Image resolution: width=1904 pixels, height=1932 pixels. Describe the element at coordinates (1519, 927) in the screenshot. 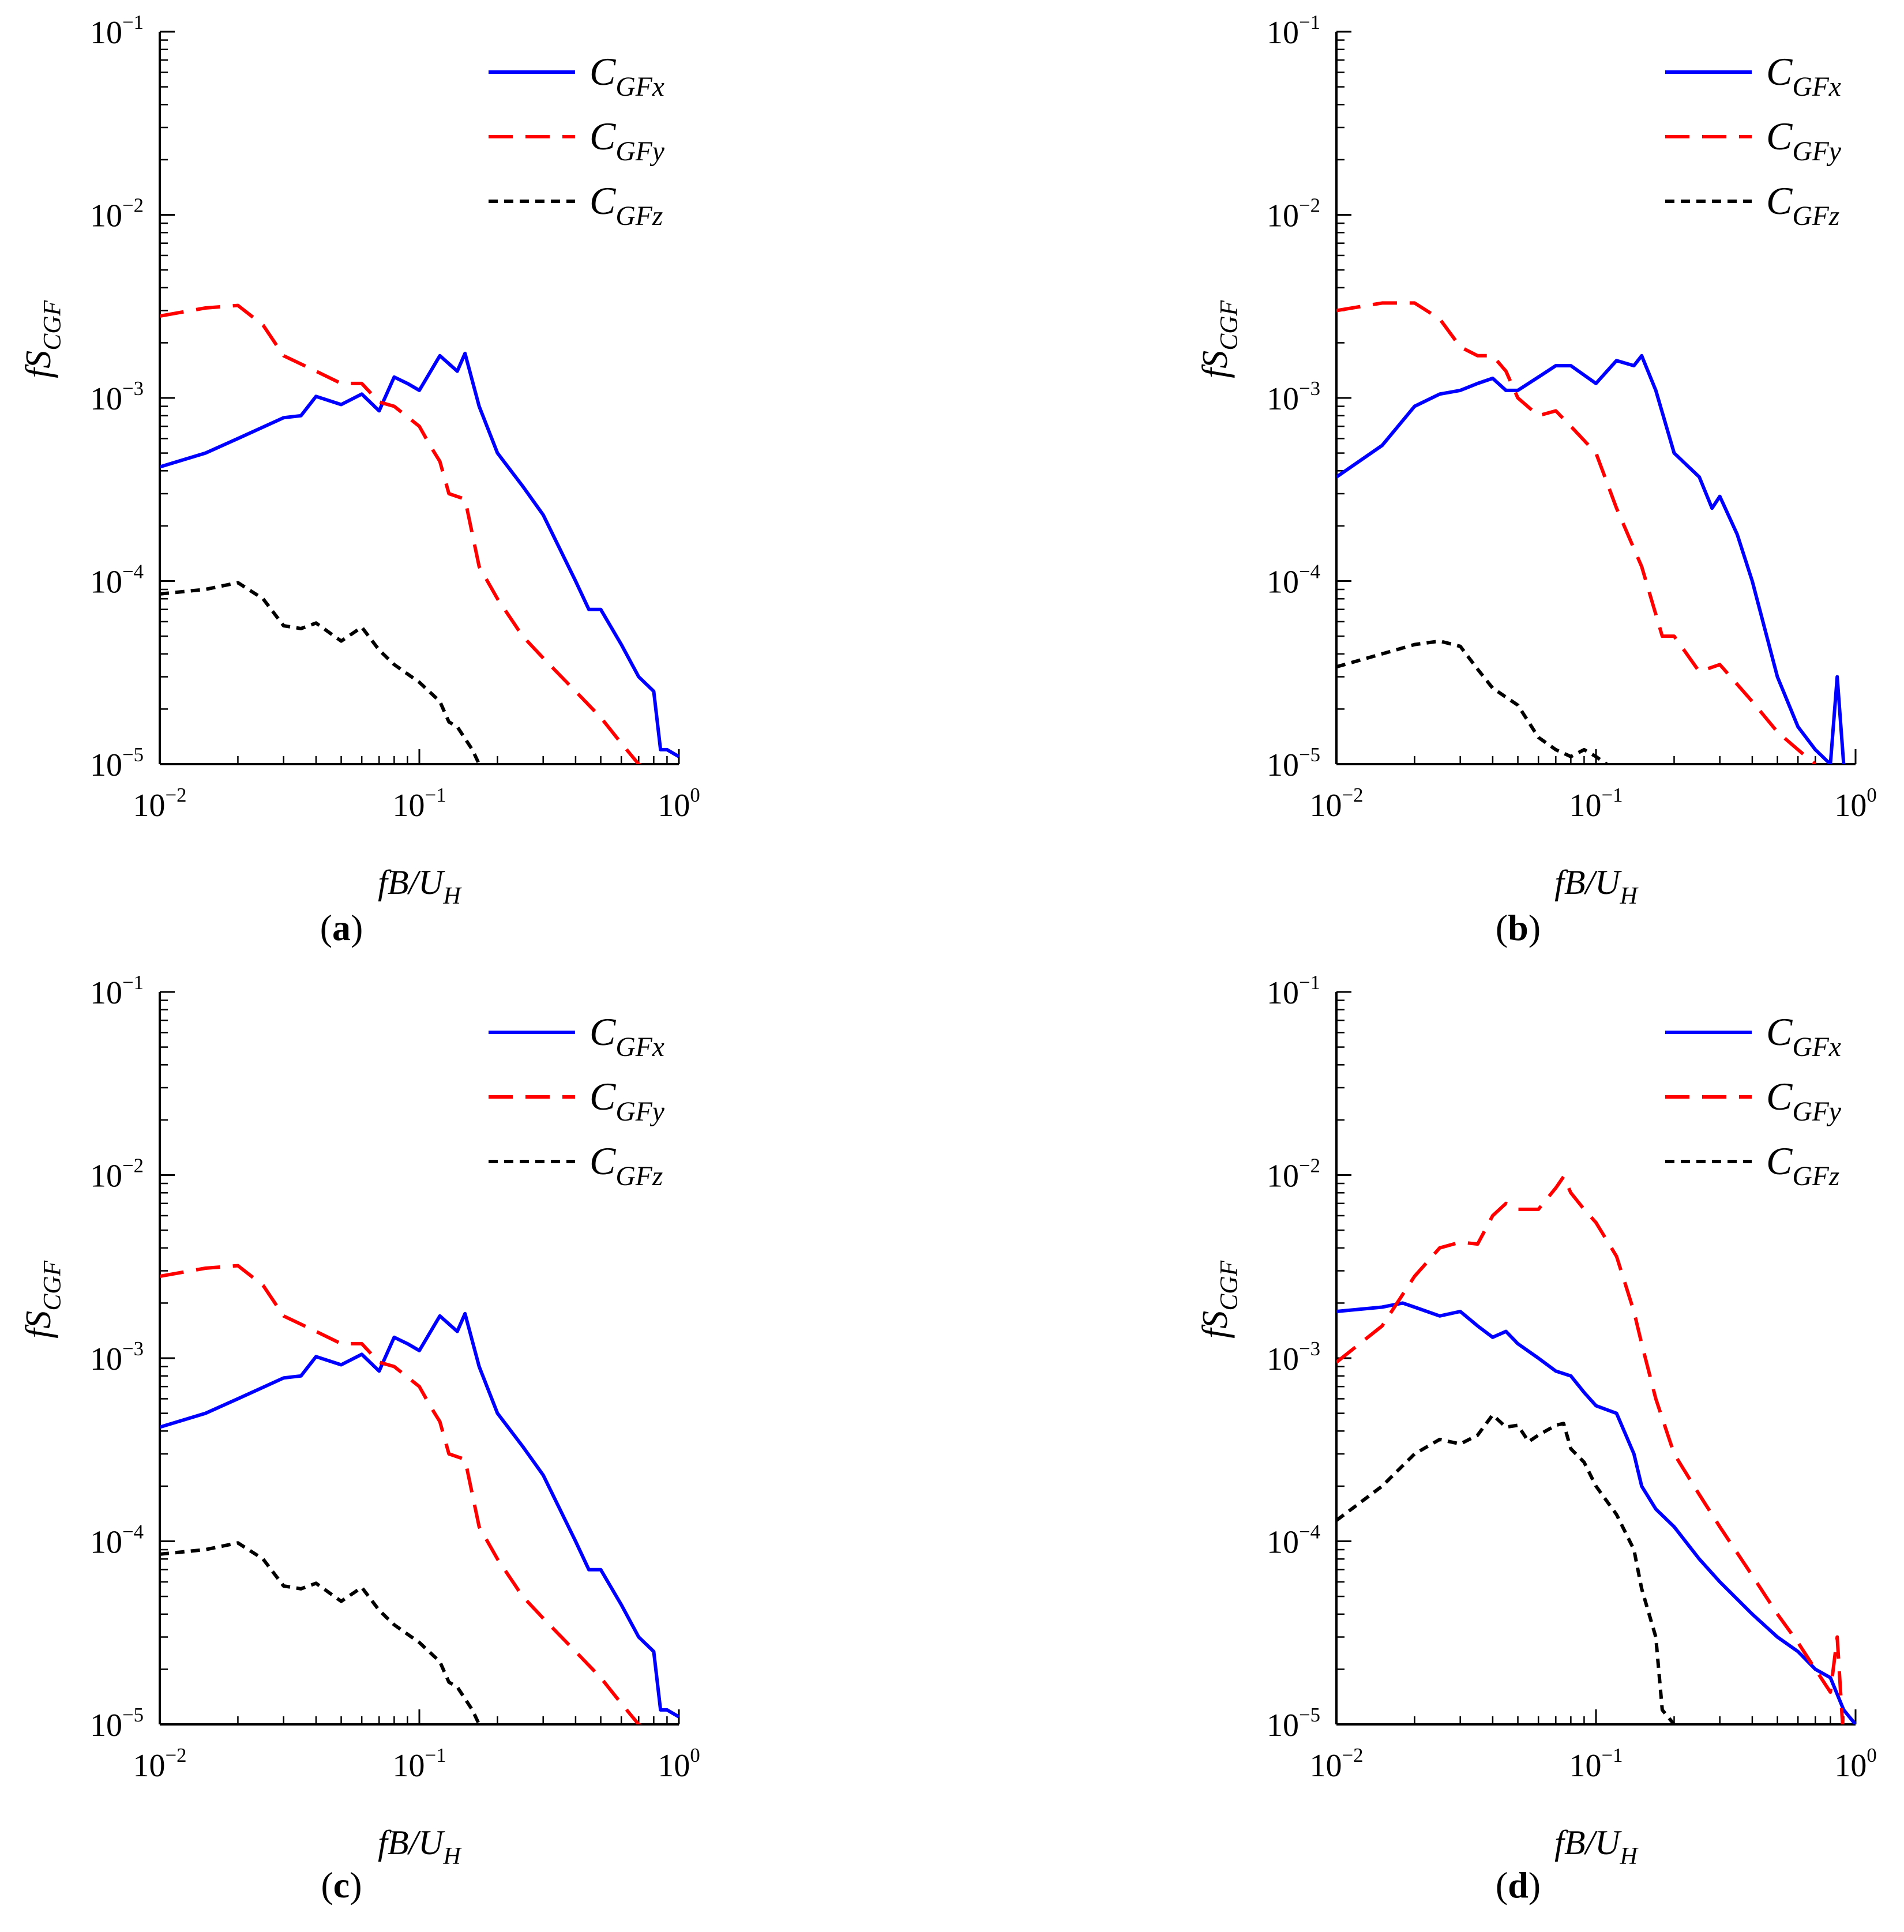

I see `panel-label: (b)` at that location.